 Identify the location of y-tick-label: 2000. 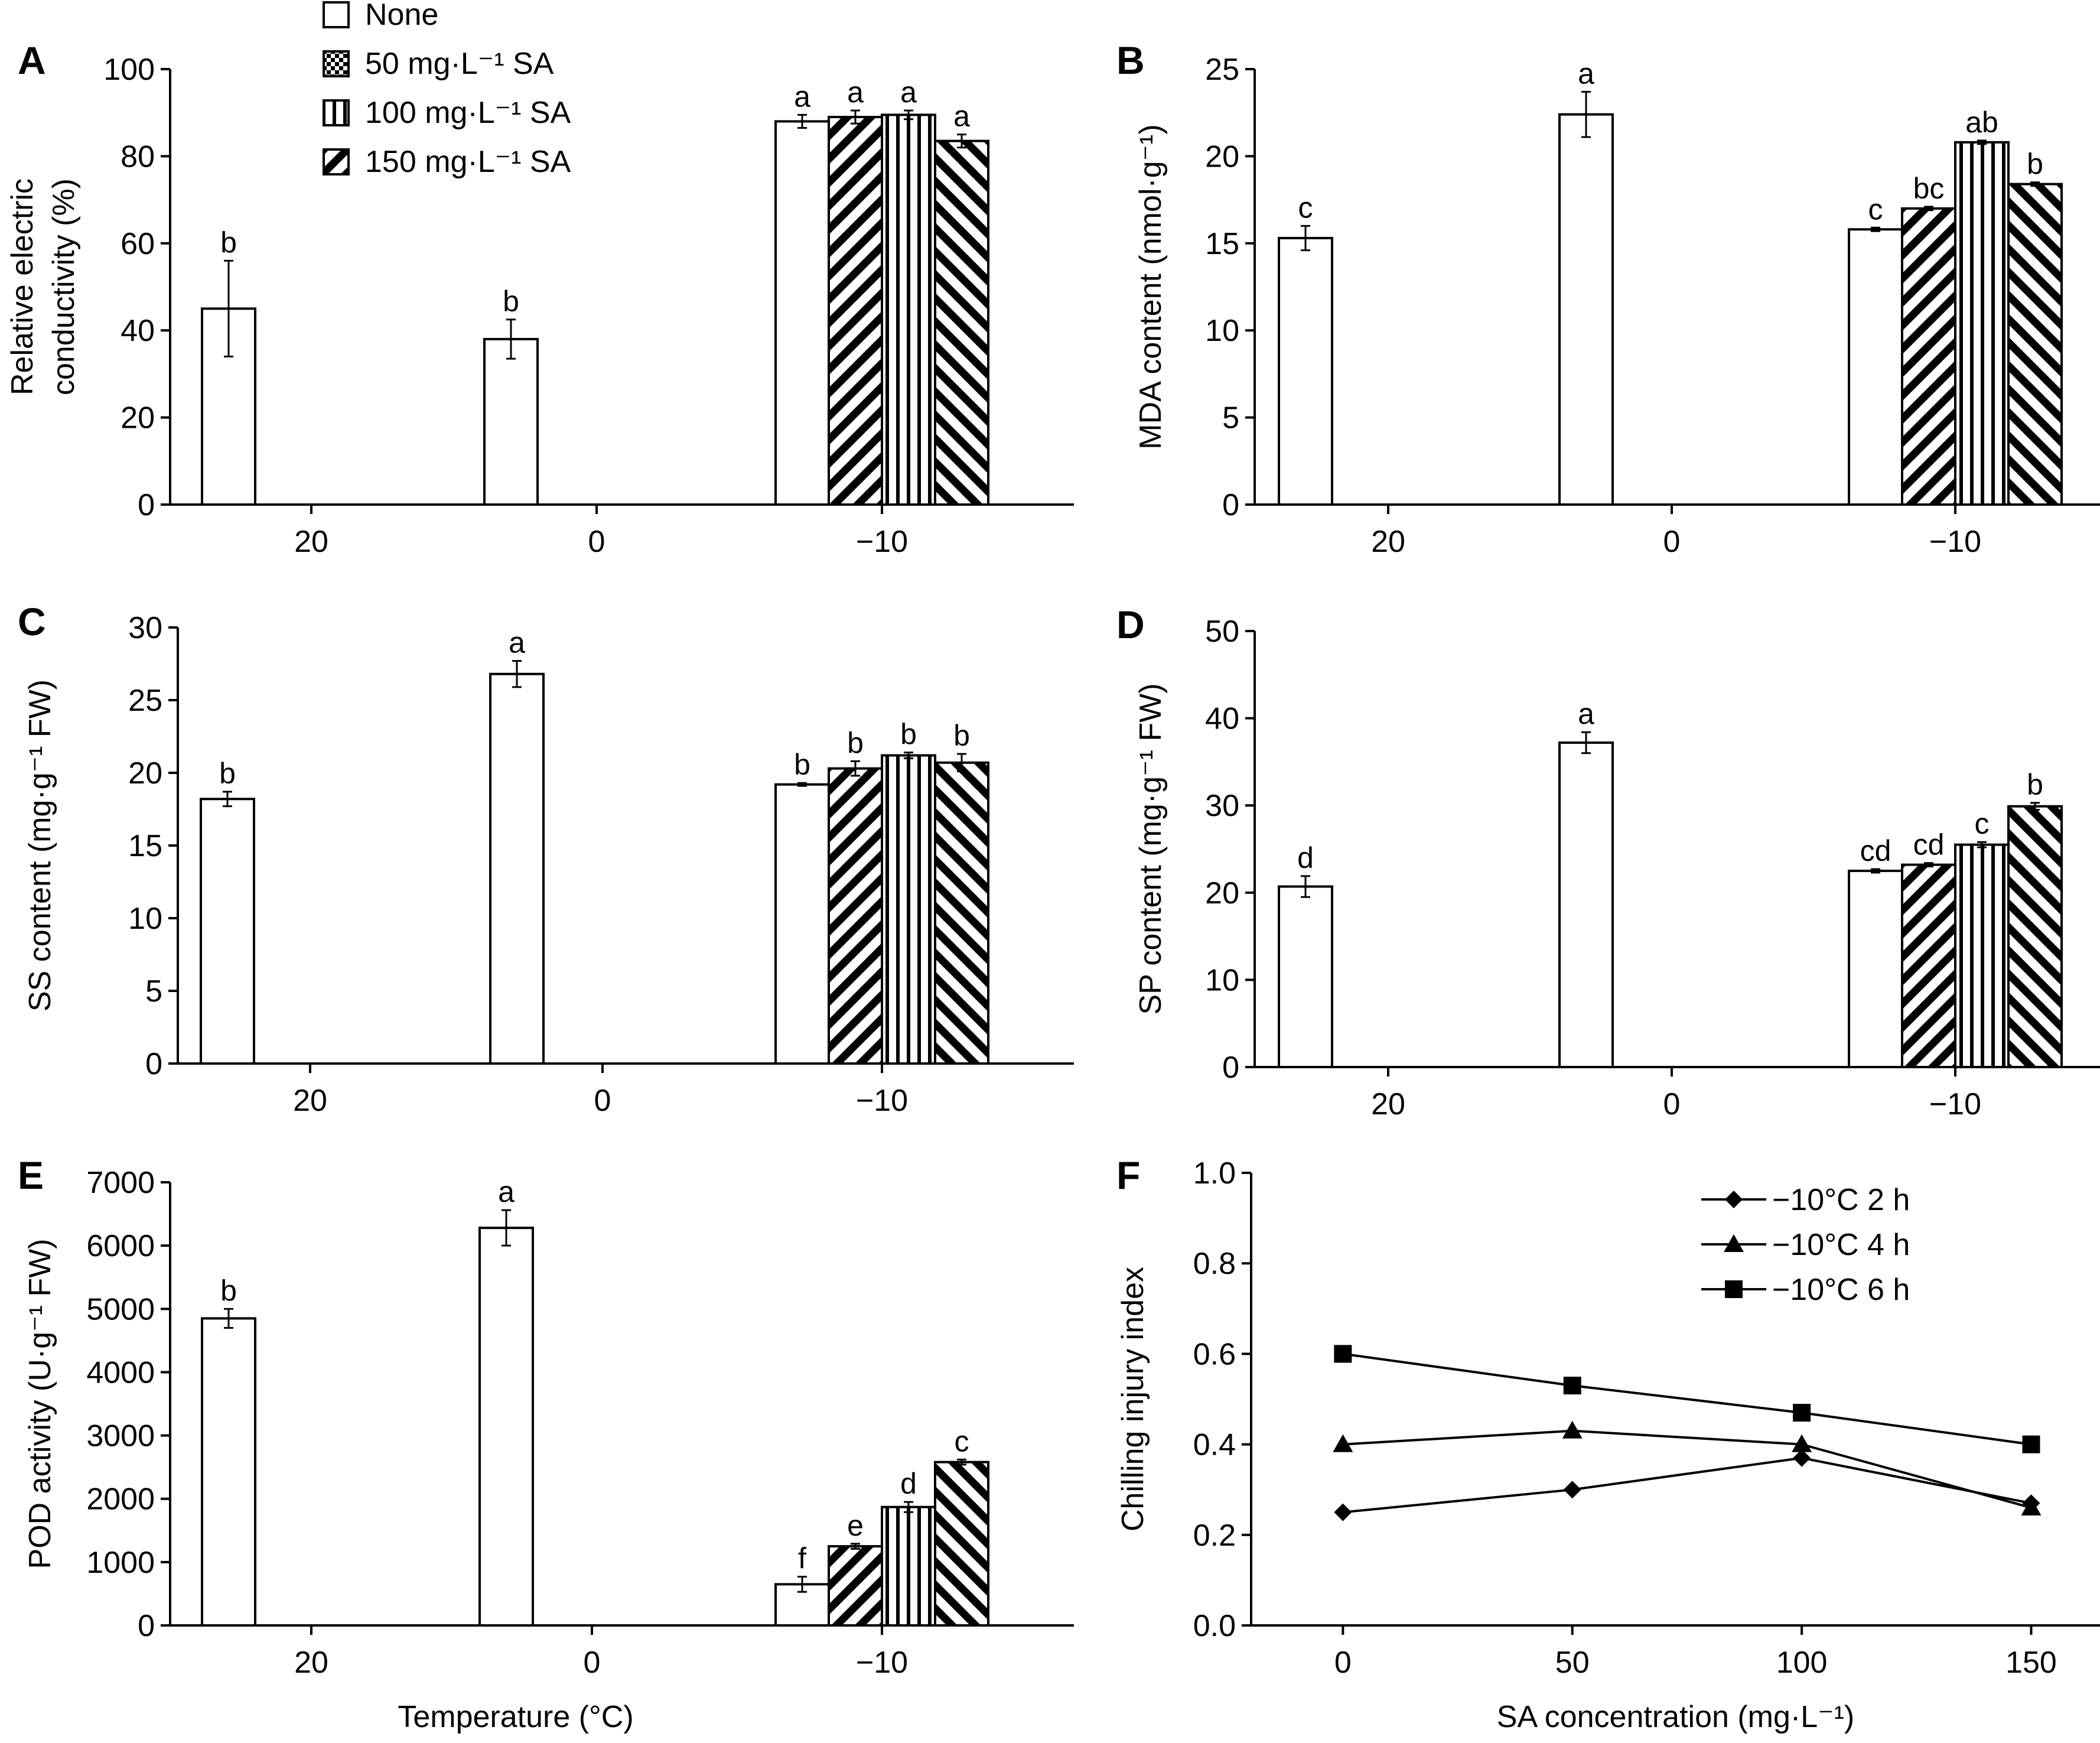
(120, 1500).